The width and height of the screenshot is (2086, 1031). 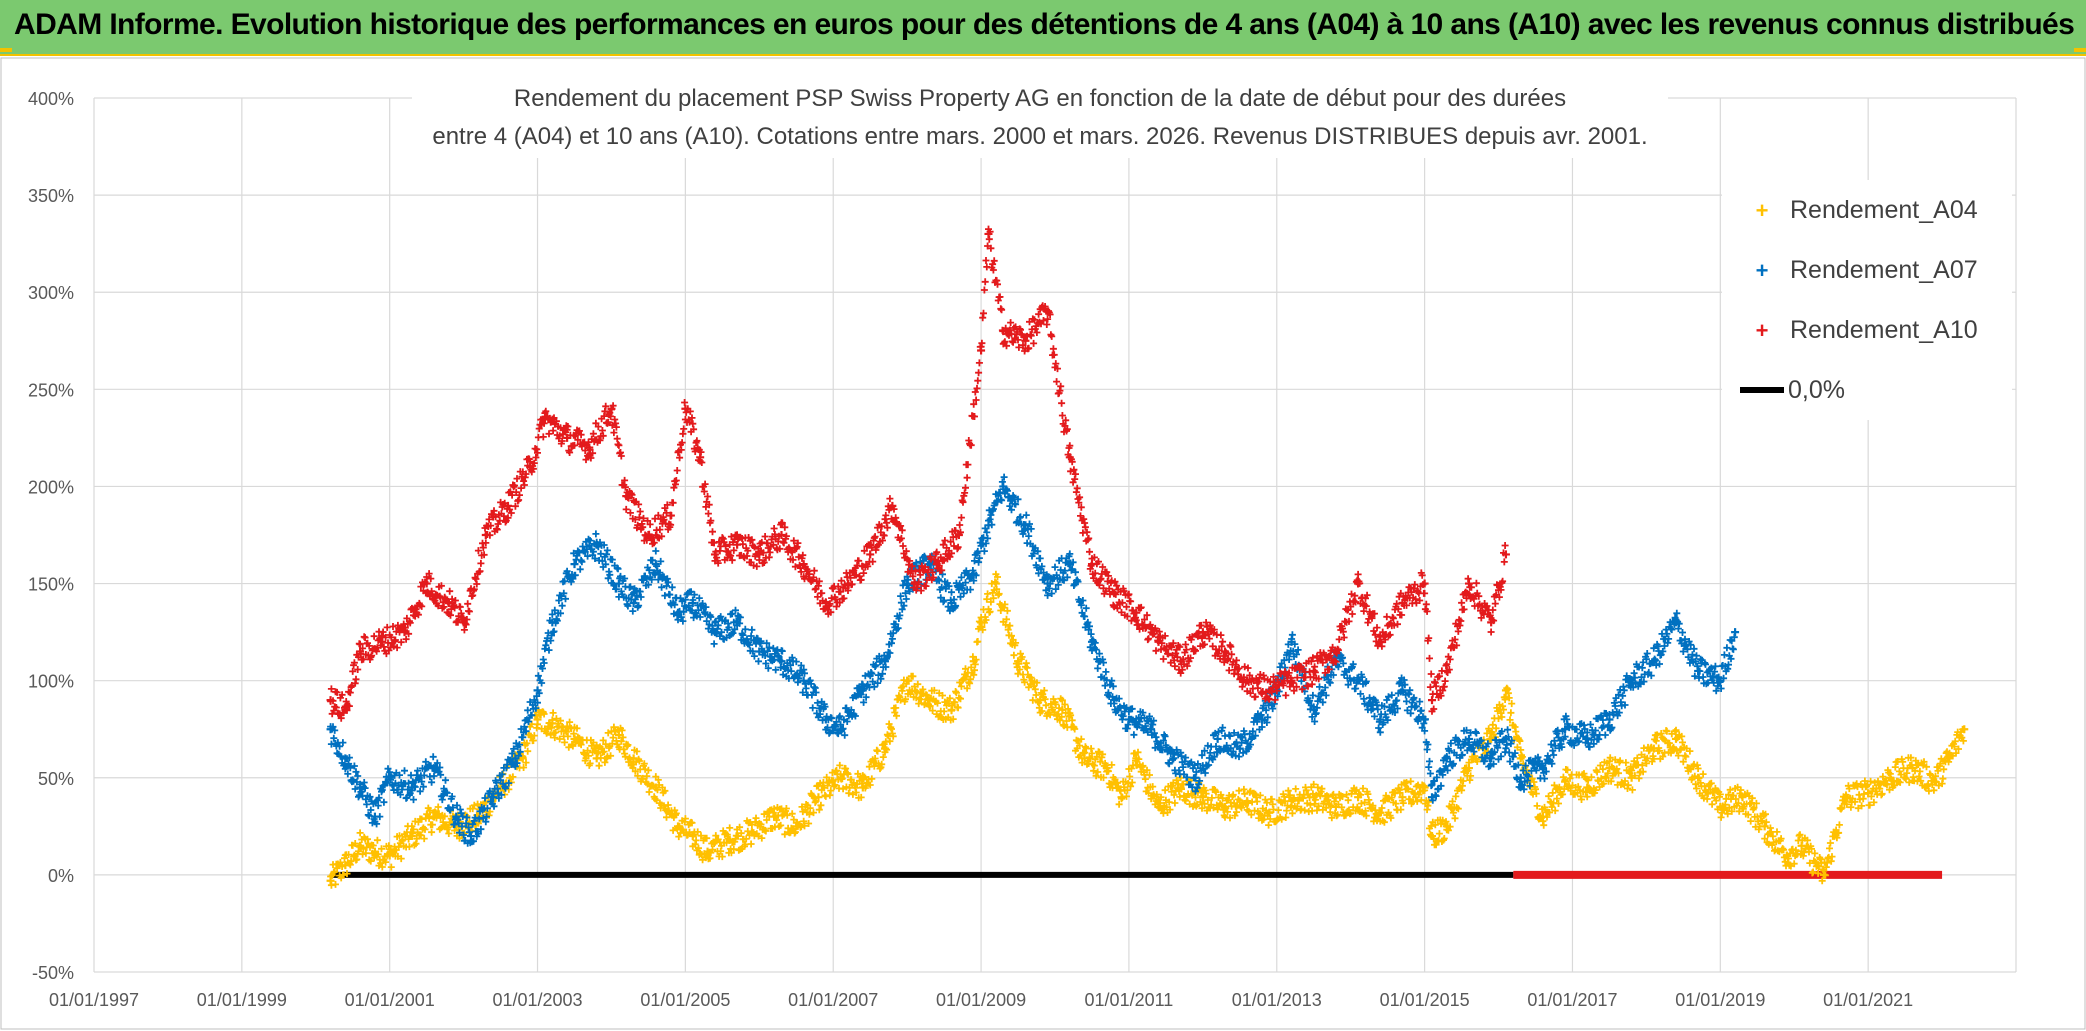 What do you see at coordinates (6, 50) in the screenshot?
I see `left-accent` at bounding box center [6, 50].